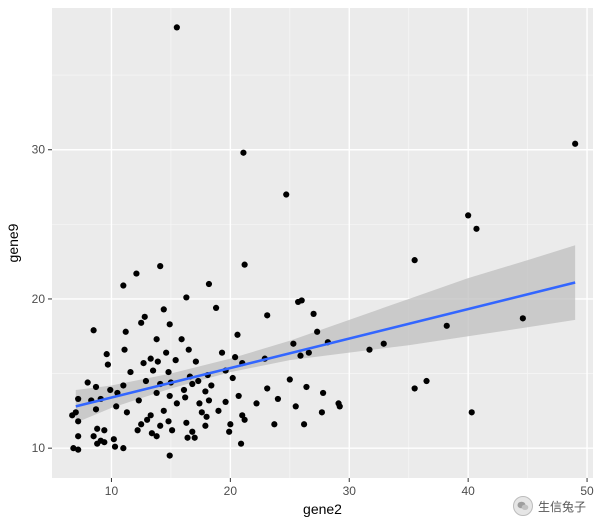 The height and width of the screenshot is (524, 600). Describe the element at coordinates (522, 506) in the screenshot. I see `wechat-icon` at that location.